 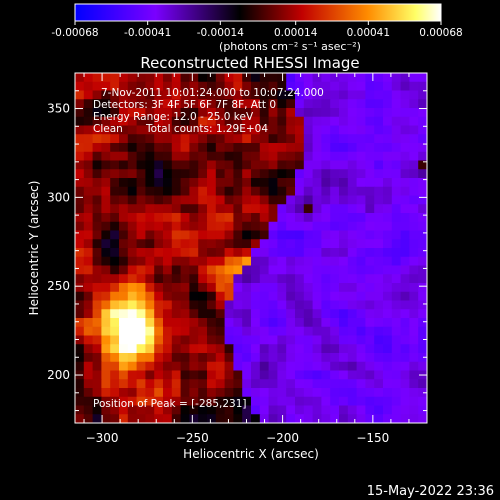 I want to click on colorbar-tick-label: -0.00014, so click(x=221, y=33).